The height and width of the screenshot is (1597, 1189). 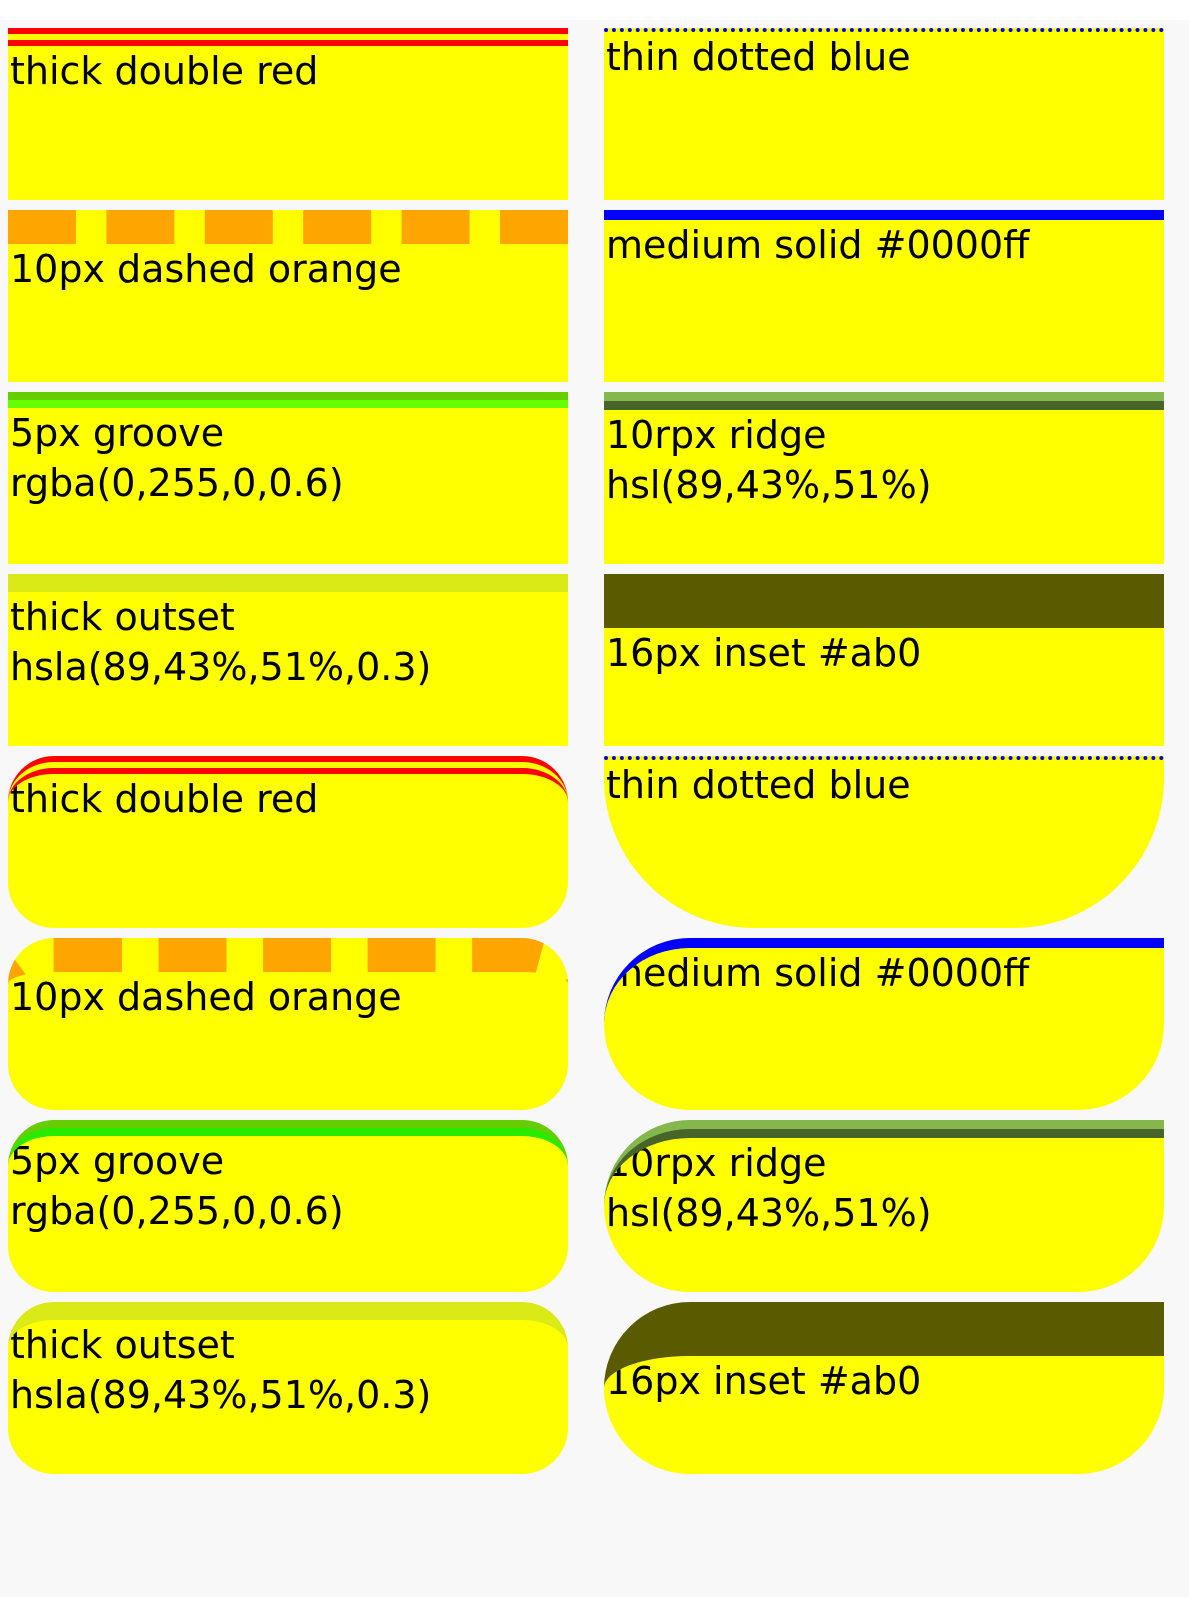 I want to click on box-dashed-orange: 10px dashed orange, so click(x=288, y=296).